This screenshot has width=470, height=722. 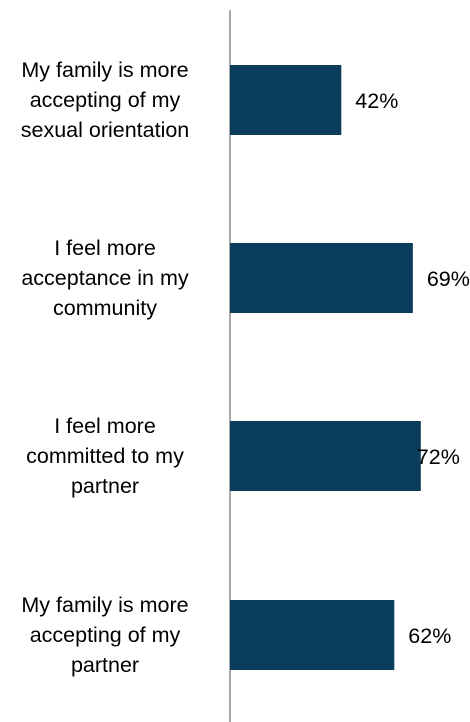 What do you see at coordinates (105, 130) in the screenshot?
I see `category-label-line: sexual orientation` at bounding box center [105, 130].